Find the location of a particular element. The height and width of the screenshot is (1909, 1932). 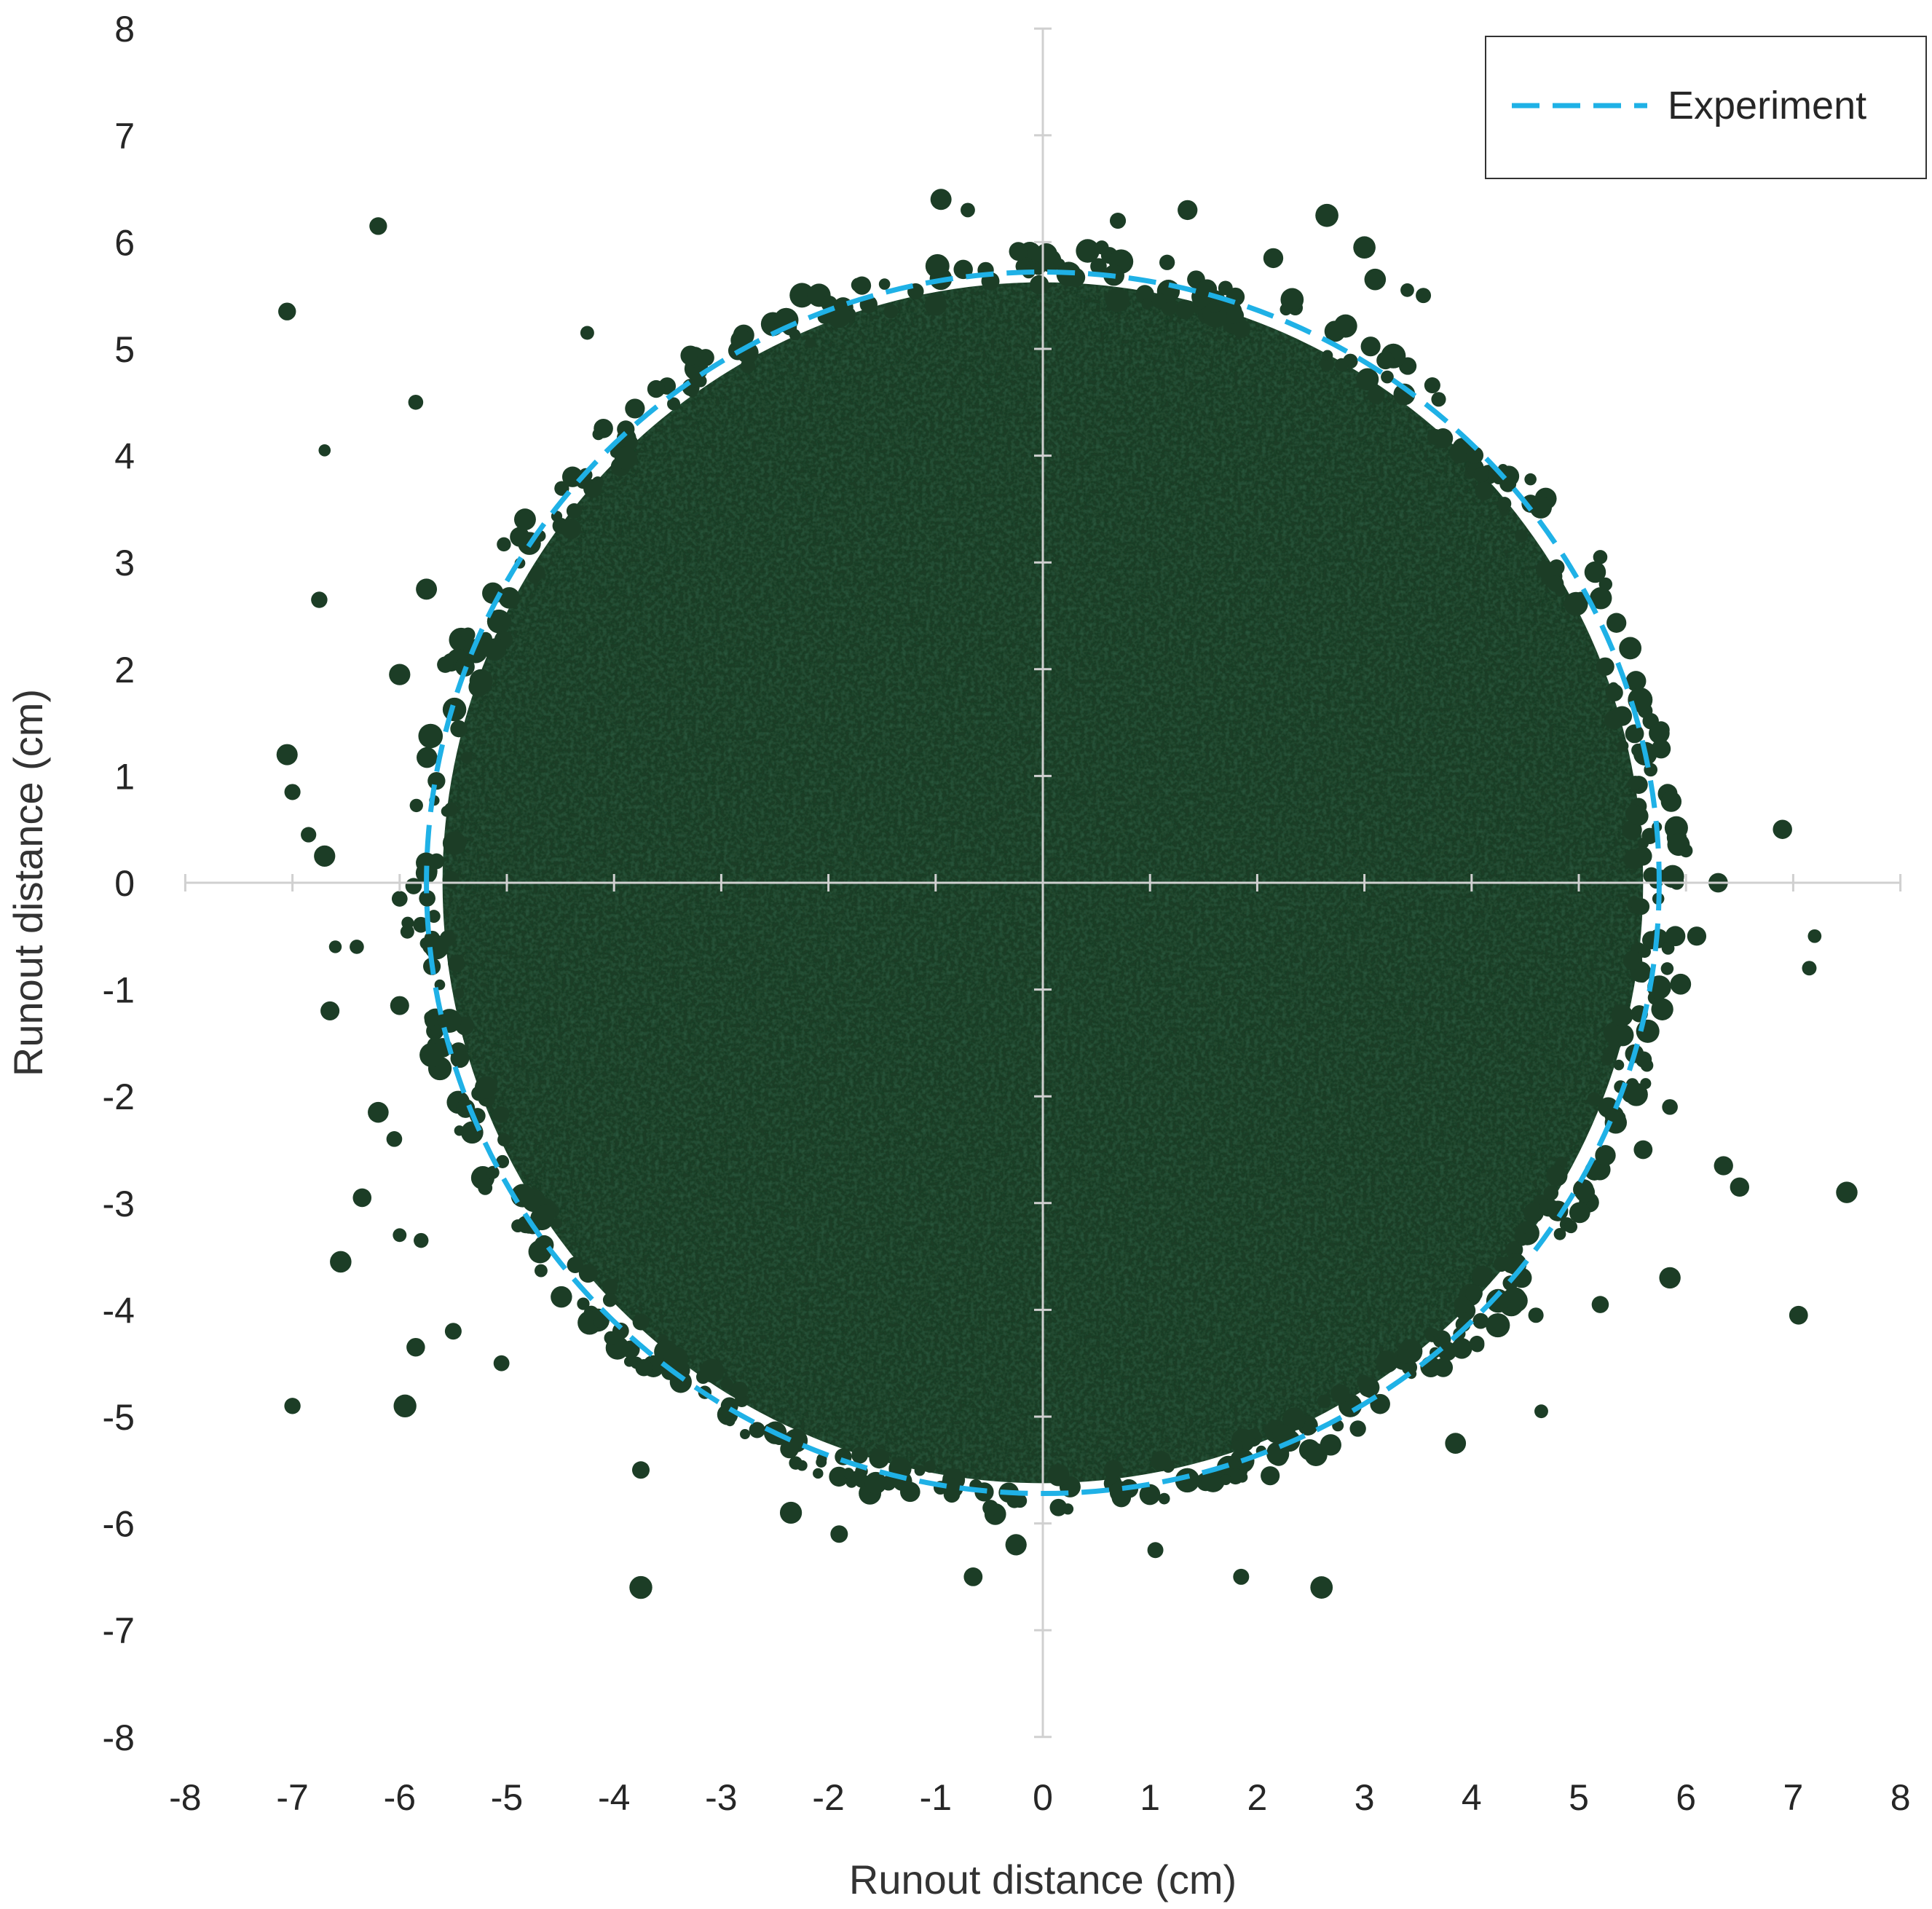

y-tick-label: 1 is located at coordinates (125, 776).